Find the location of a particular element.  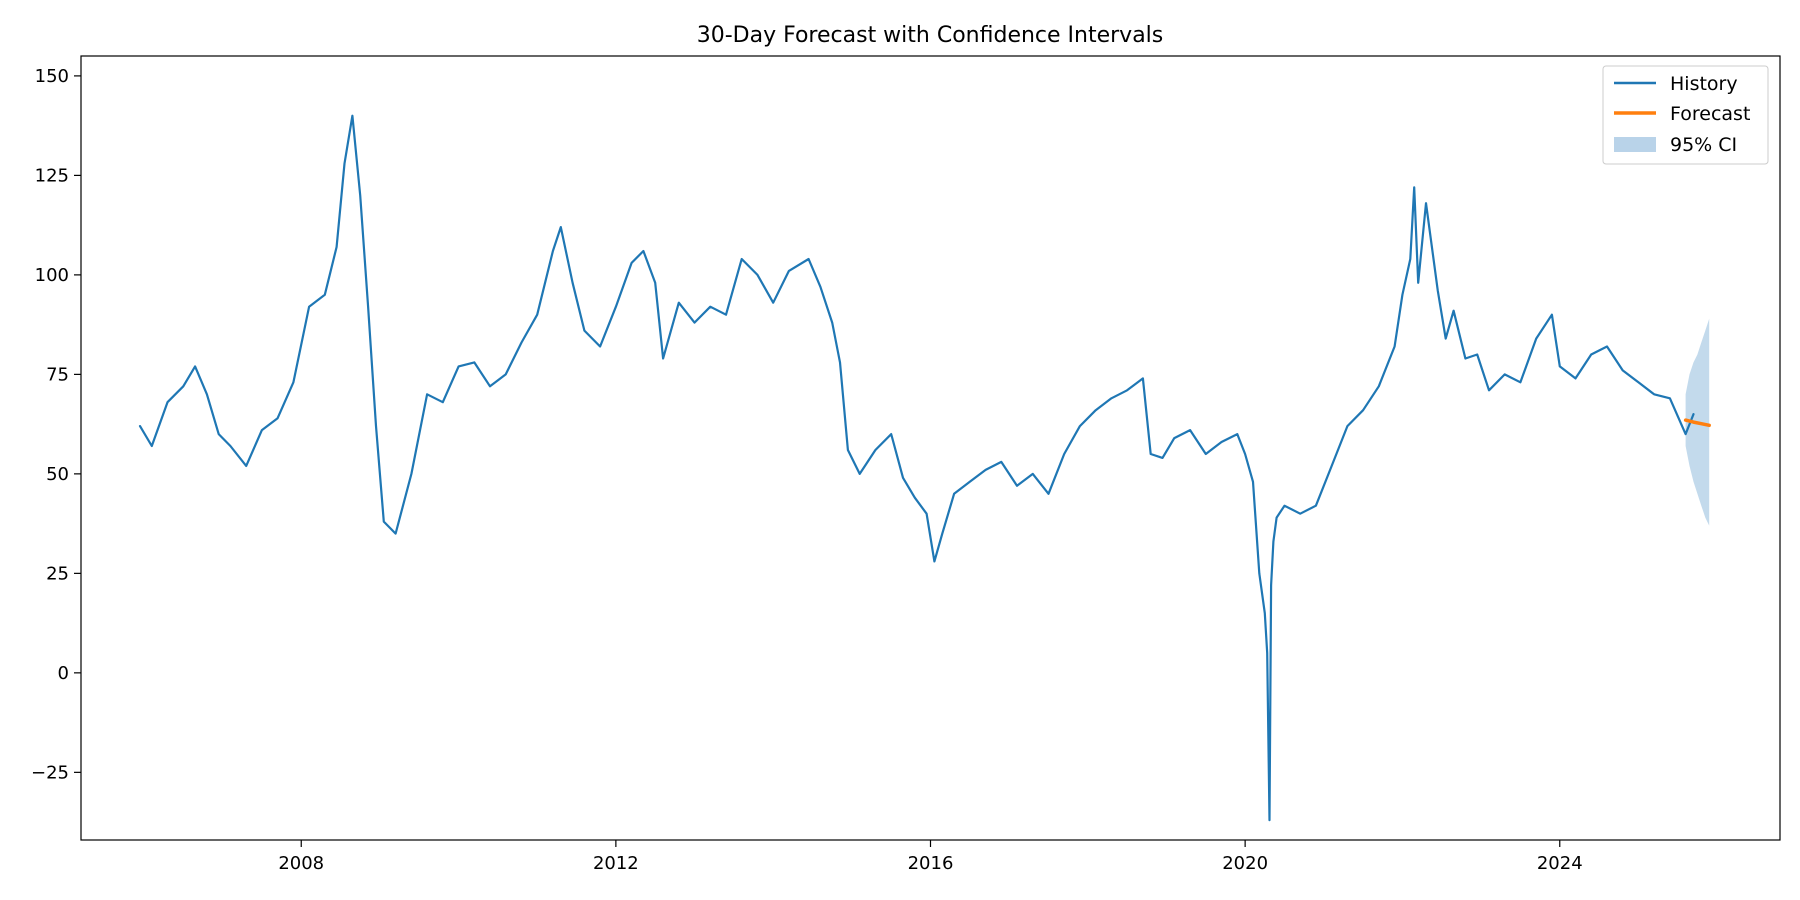

y-tick-label: 50 is located at coordinates (57, 474).